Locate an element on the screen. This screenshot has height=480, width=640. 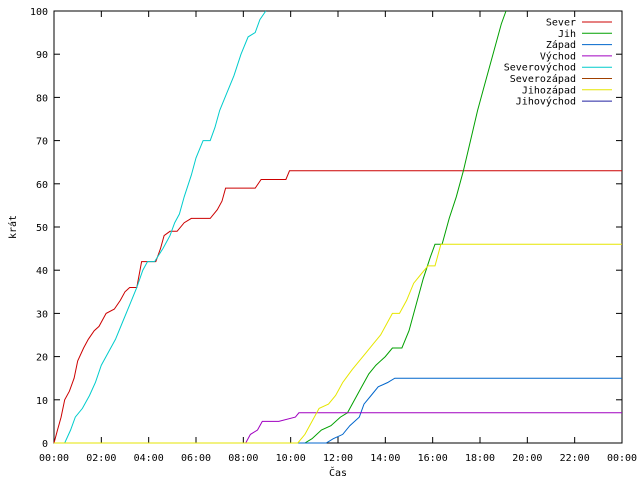
series-line-Západ is located at coordinates (338, 410).